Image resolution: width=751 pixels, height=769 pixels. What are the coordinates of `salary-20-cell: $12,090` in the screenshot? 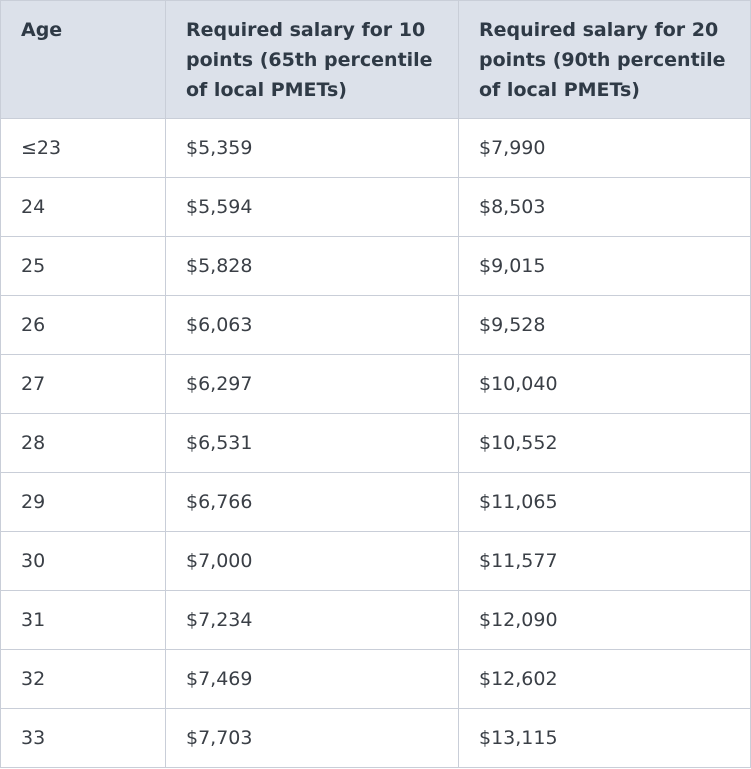 It's located at (604, 620).